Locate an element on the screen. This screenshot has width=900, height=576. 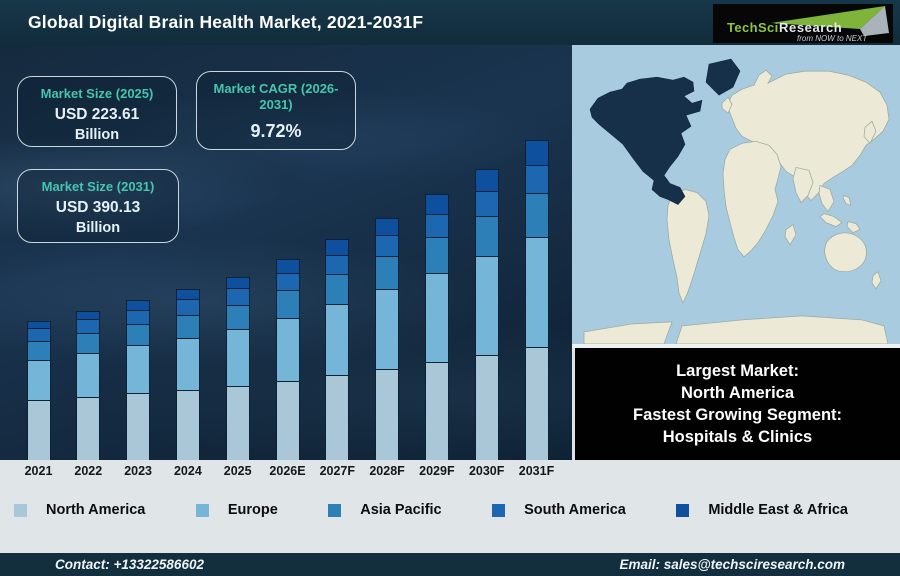
bar-2024 is located at coordinates (187, 374).